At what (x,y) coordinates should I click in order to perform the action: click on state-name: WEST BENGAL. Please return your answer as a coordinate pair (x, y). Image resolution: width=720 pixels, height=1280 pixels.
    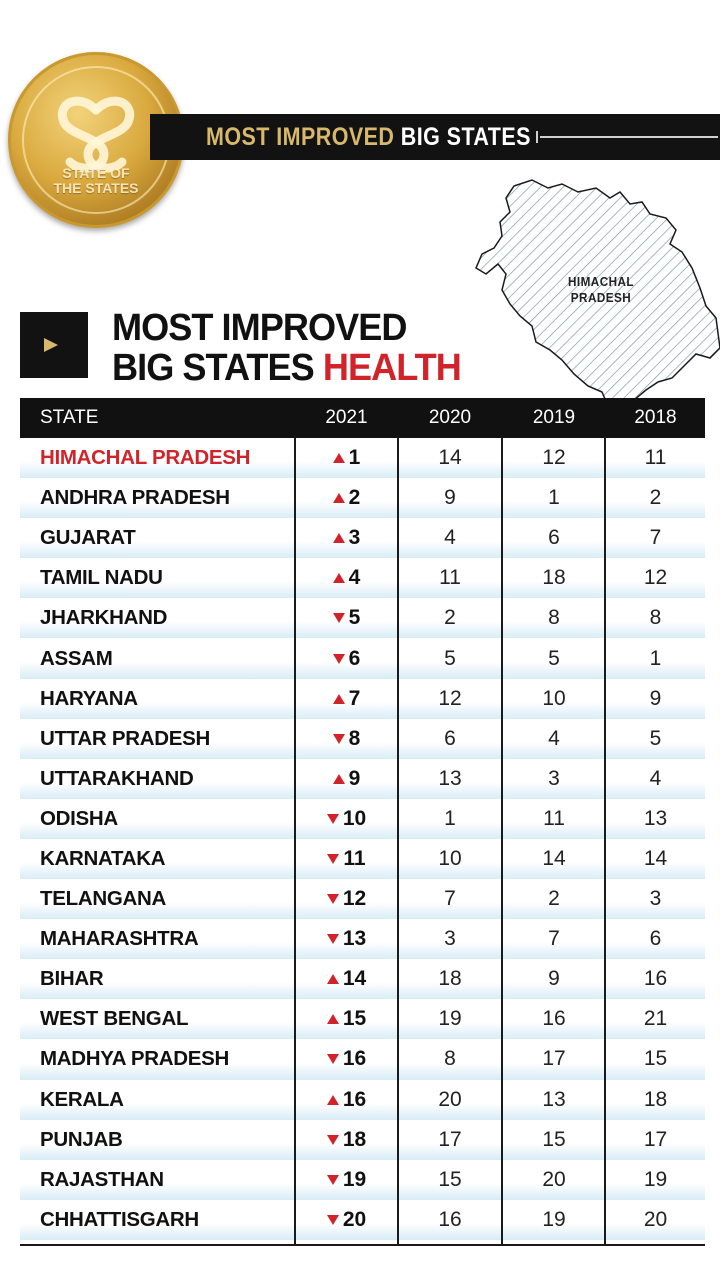
    Looking at the image, I should click on (114, 1019).